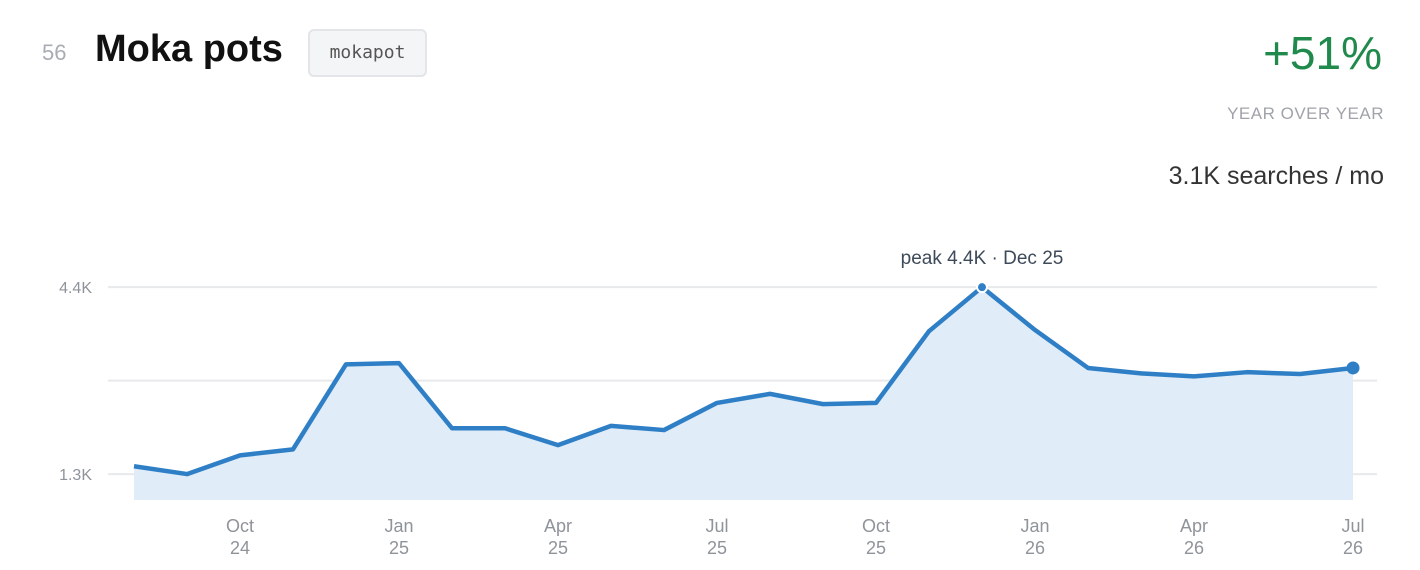 Image resolution: width=1420 pixels, height=570 pixels. I want to click on rank: 56, so click(54, 52).